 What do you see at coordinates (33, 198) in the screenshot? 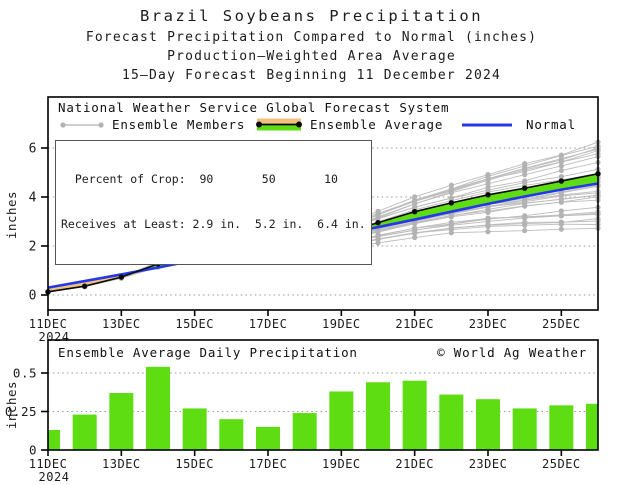
I see `svg-text: 4` at bounding box center [33, 198].